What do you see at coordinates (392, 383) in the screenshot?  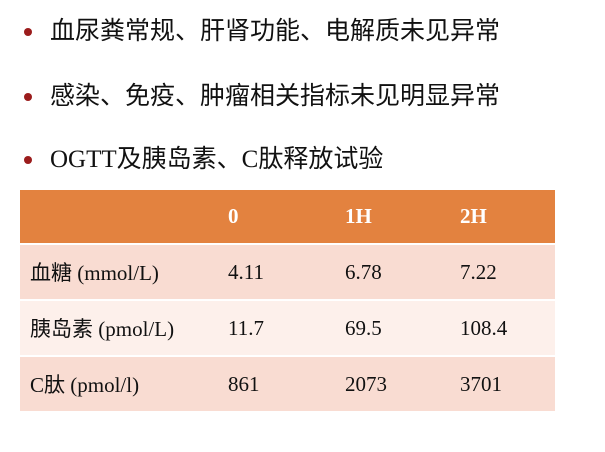 I see `table-cell: 2073` at bounding box center [392, 383].